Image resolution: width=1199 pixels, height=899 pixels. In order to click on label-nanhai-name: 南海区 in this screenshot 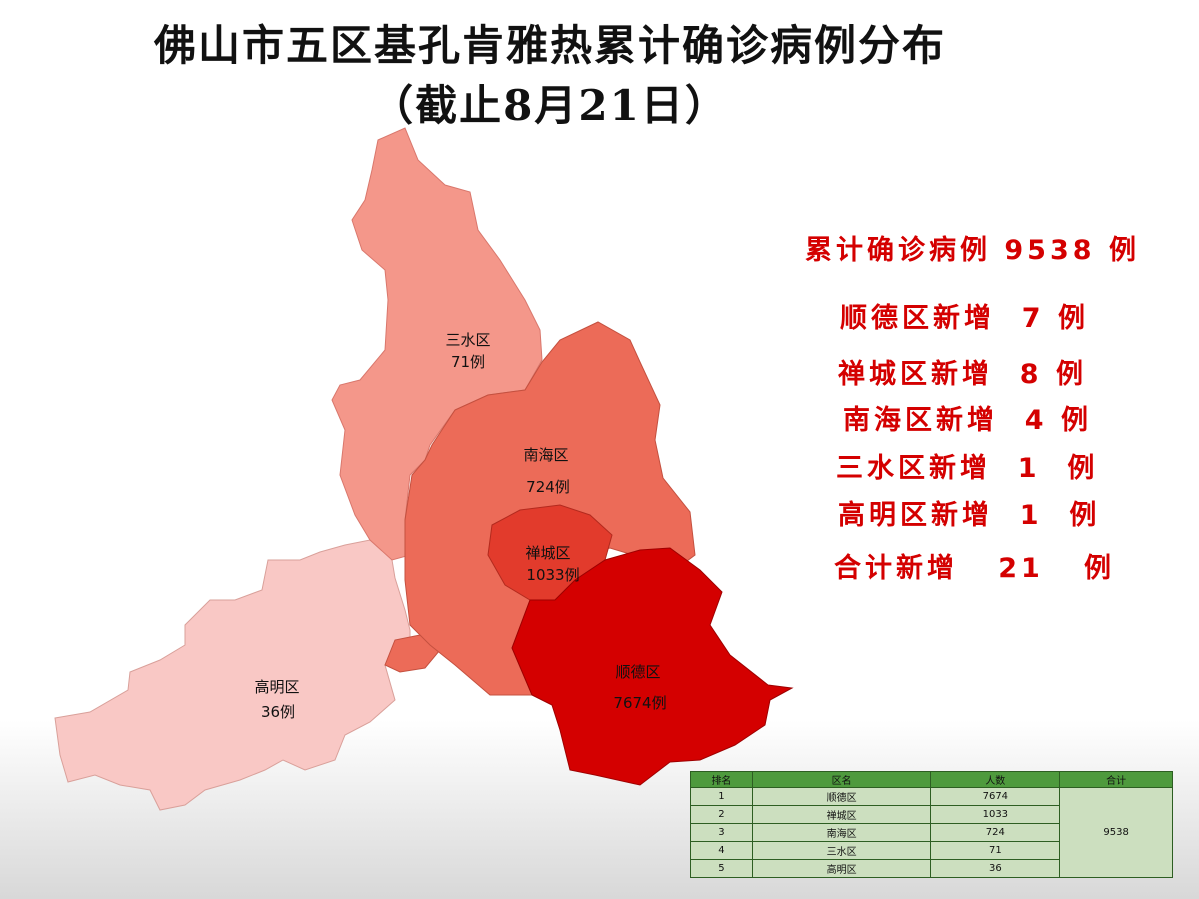, I will do `click(545, 455)`.